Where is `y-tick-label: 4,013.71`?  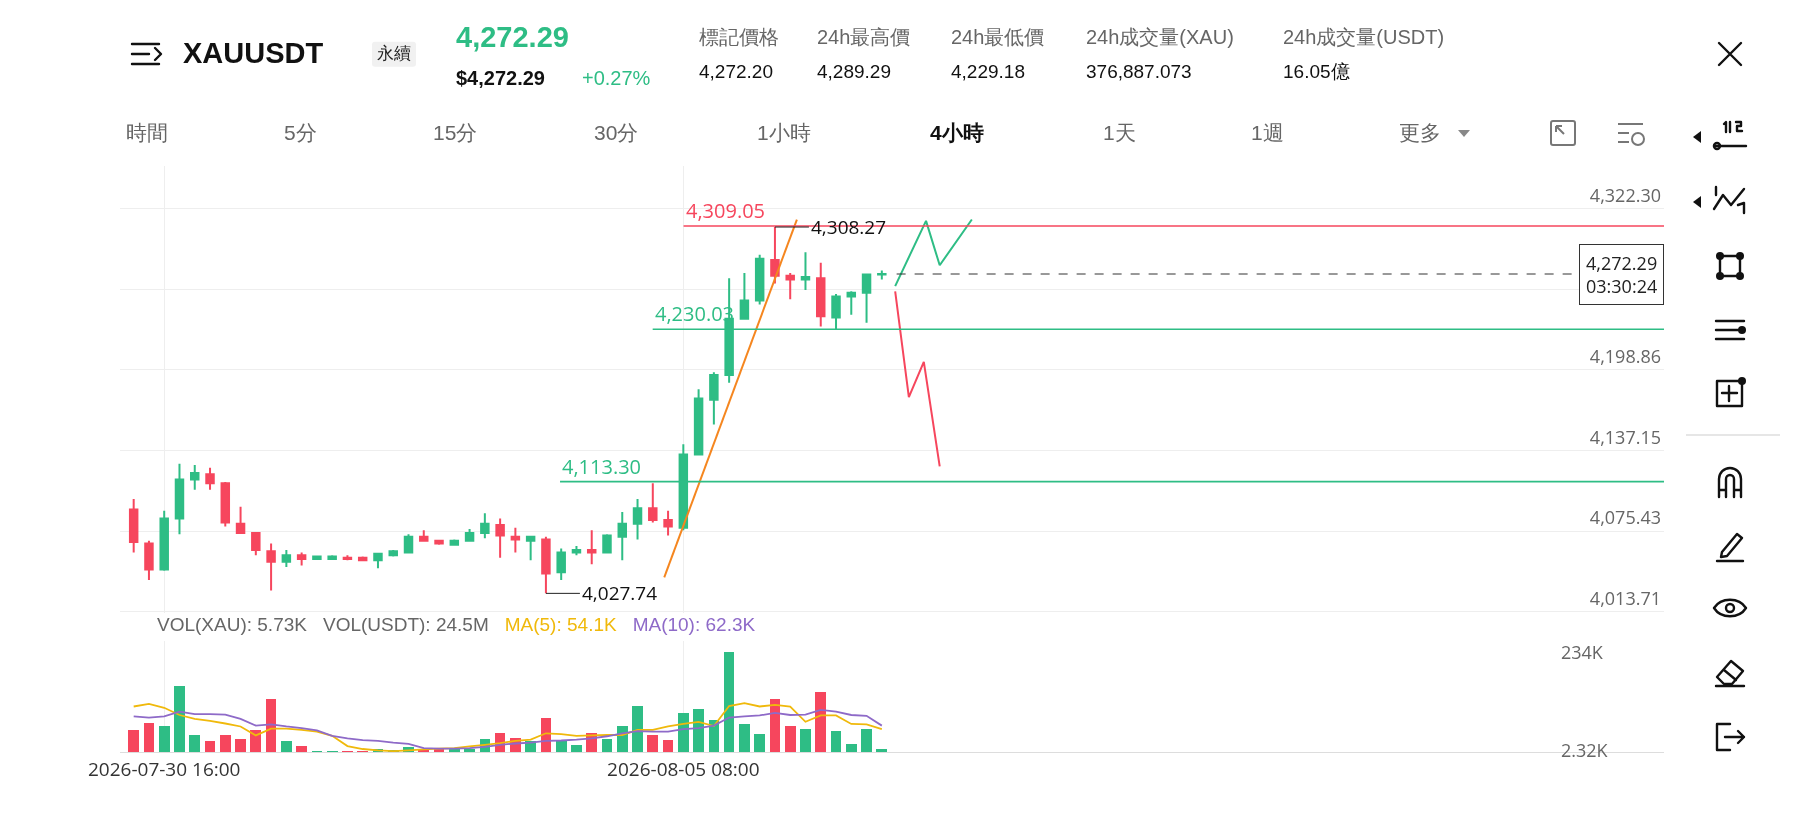 y-tick-label: 4,013.71 is located at coordinates (1625, 597).